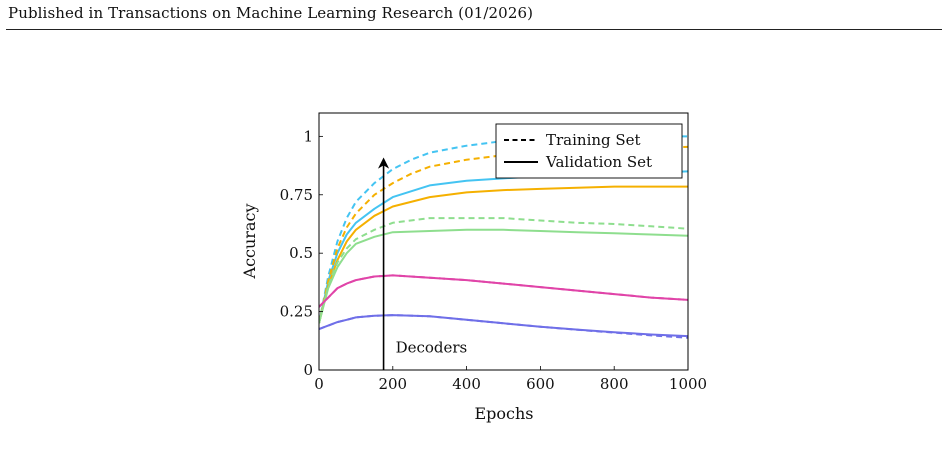 Image resolution: width=948 pixels, height=455 pixels. I want to click on header-rule, so click(474, 29).